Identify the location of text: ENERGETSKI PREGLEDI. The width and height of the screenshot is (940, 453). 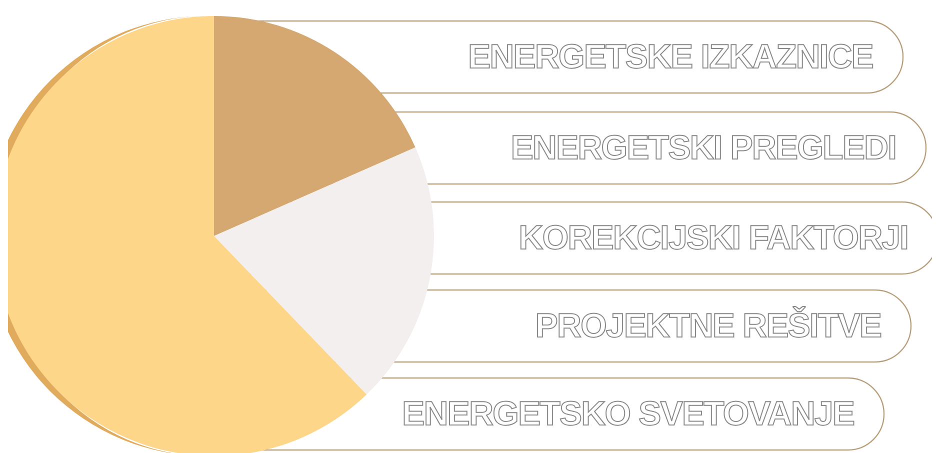
(703, 148).